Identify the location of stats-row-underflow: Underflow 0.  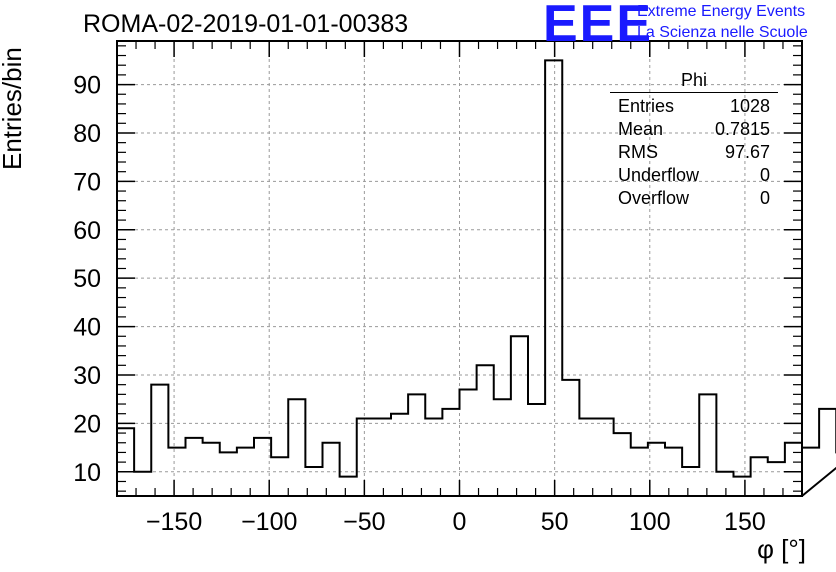
(694, 175).